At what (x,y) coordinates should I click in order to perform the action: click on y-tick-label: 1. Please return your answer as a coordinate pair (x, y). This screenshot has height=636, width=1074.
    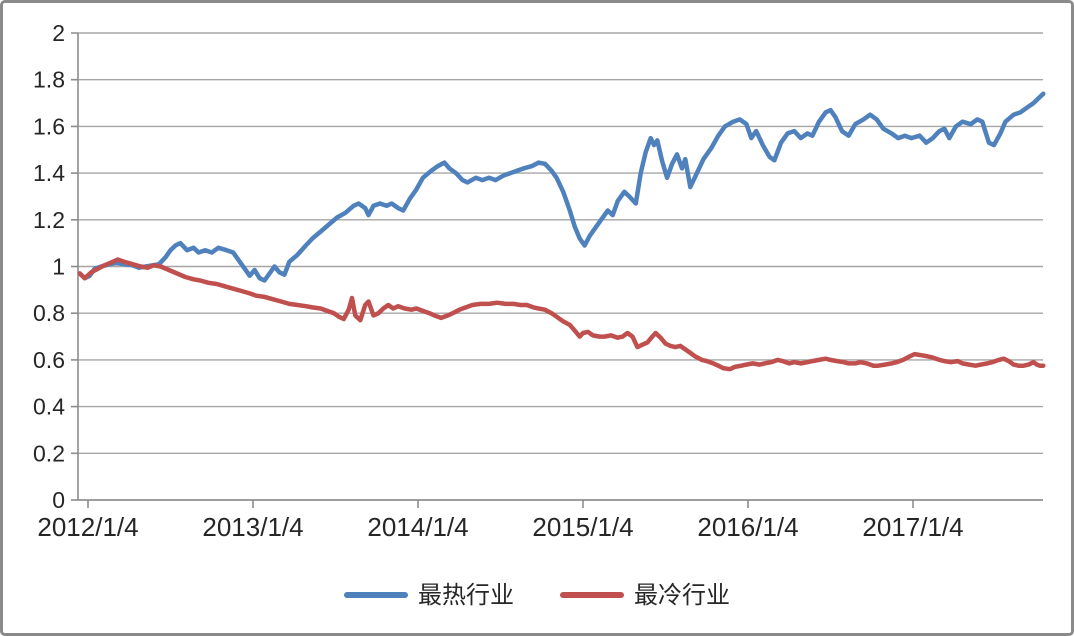
    Looking at the image, I should click on (58, 267).